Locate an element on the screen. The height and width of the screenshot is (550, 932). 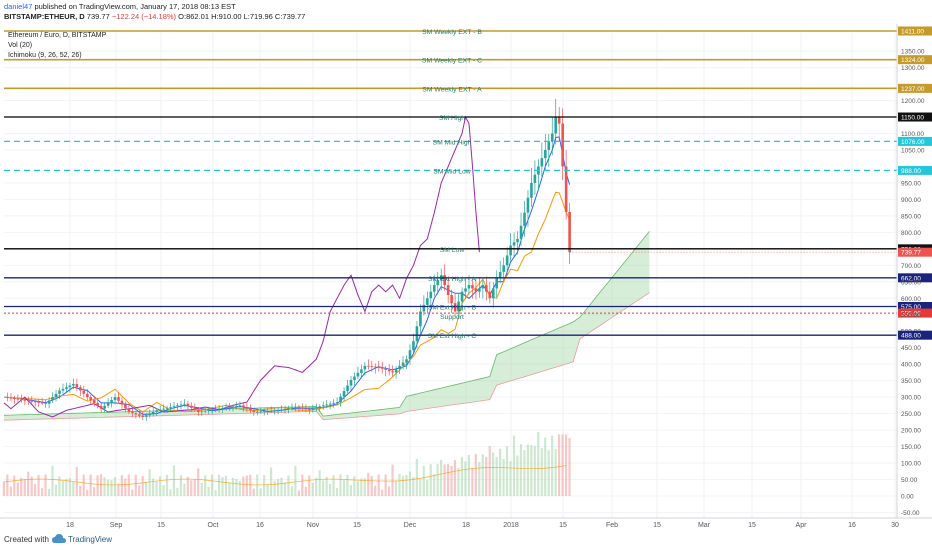
y-tick-label: 400.00 is located at coordinates (911, 365).